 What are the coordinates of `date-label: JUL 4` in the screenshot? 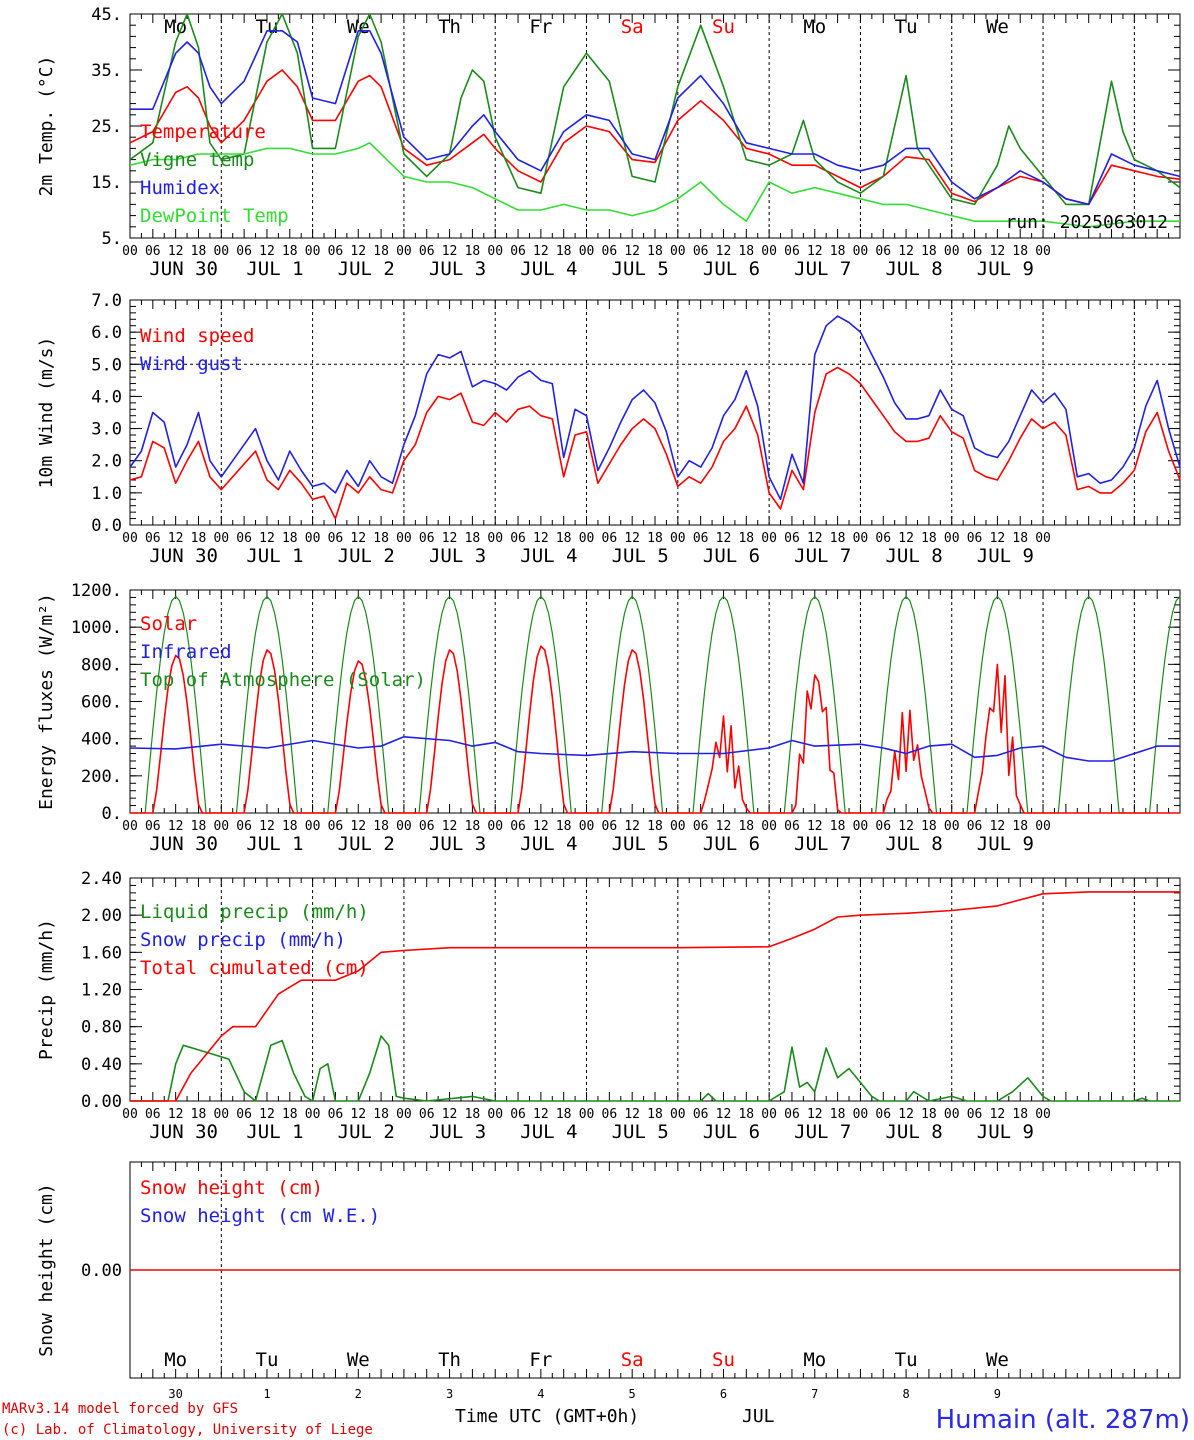 It's located at (548, 269).